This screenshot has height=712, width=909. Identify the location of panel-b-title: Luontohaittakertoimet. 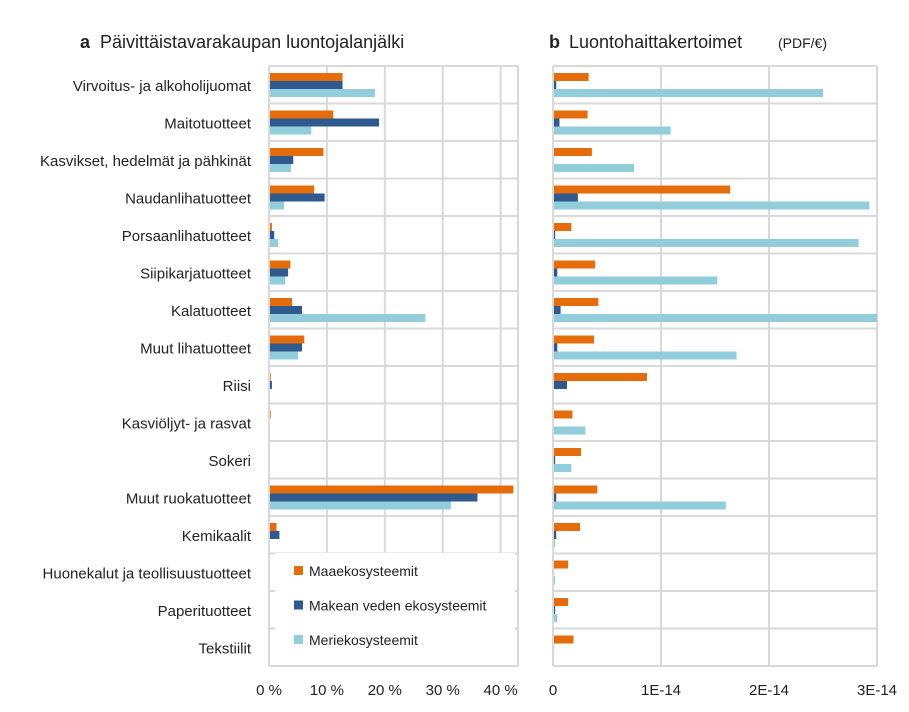
(655, 42).